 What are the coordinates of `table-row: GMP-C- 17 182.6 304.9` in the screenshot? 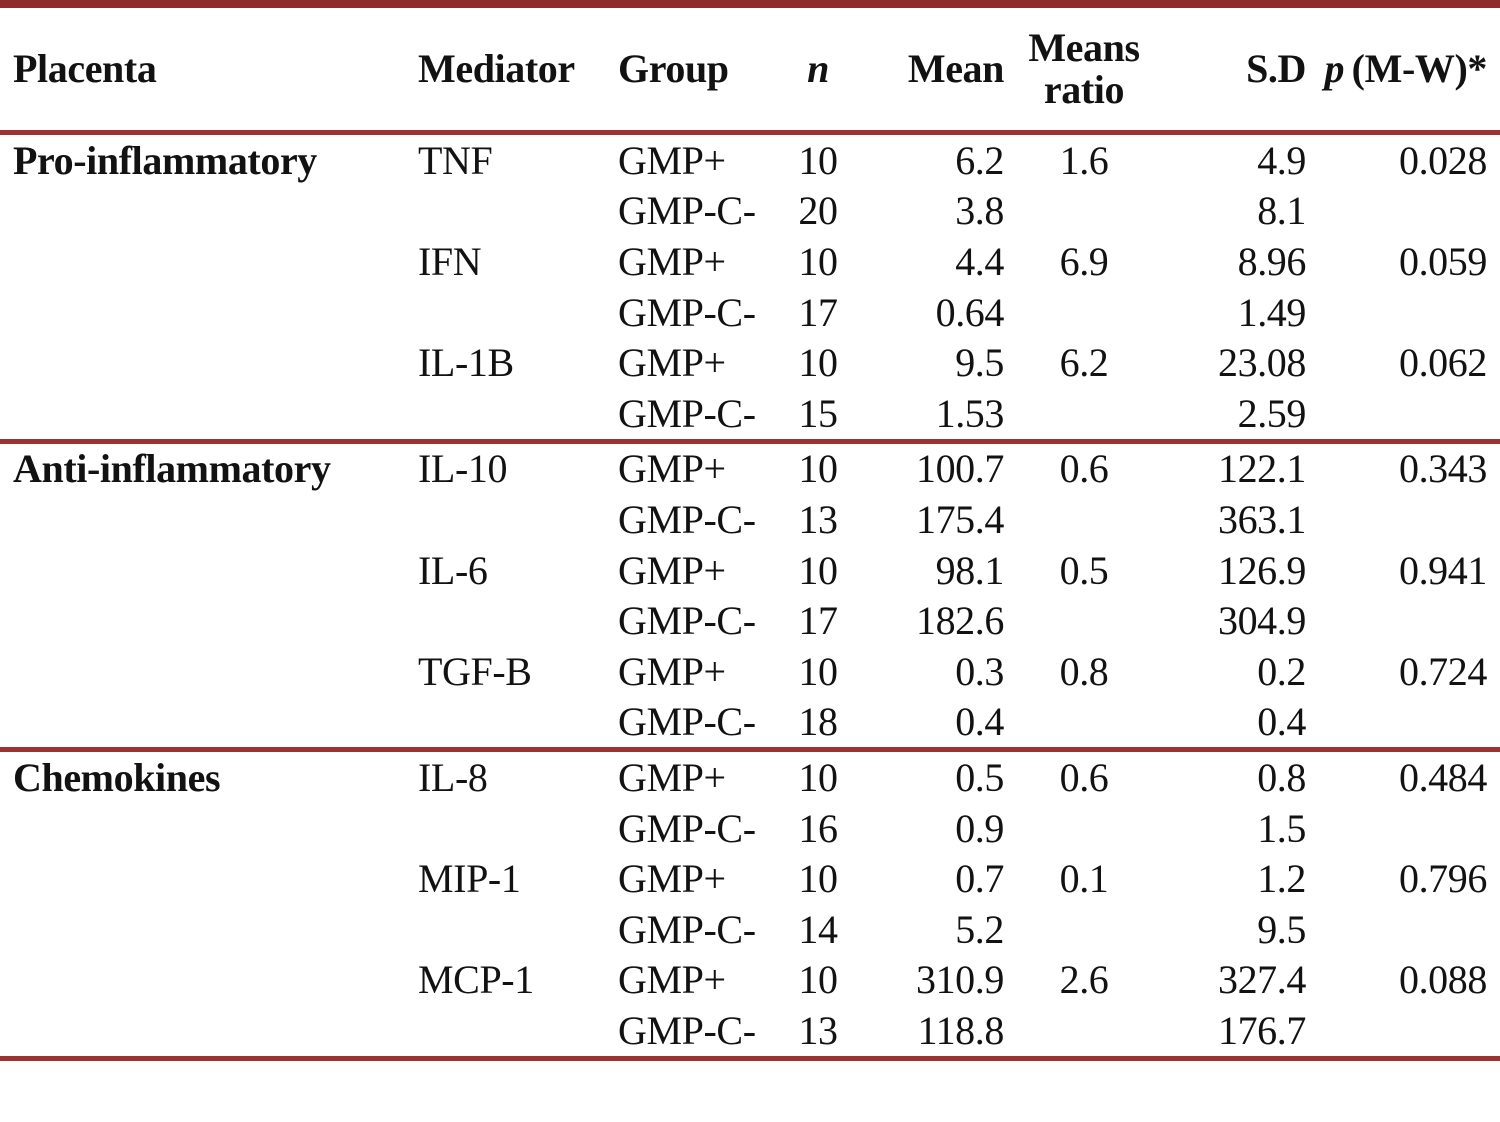 It's located at (750, 620).